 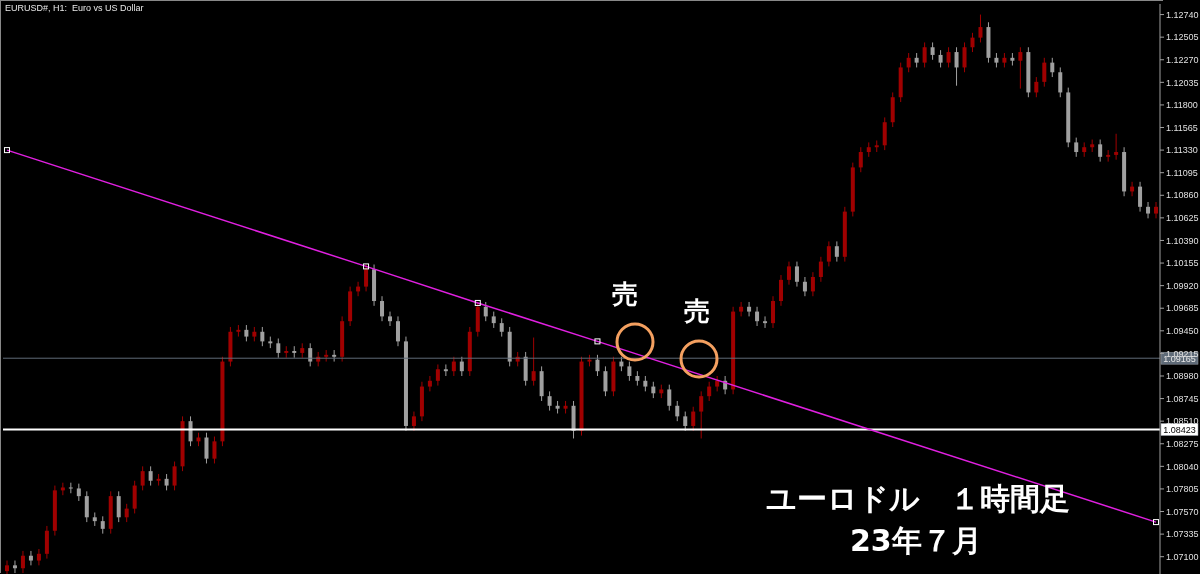 I want to click on y-tick-label: 1.10155, so click(x=1182, y=263).